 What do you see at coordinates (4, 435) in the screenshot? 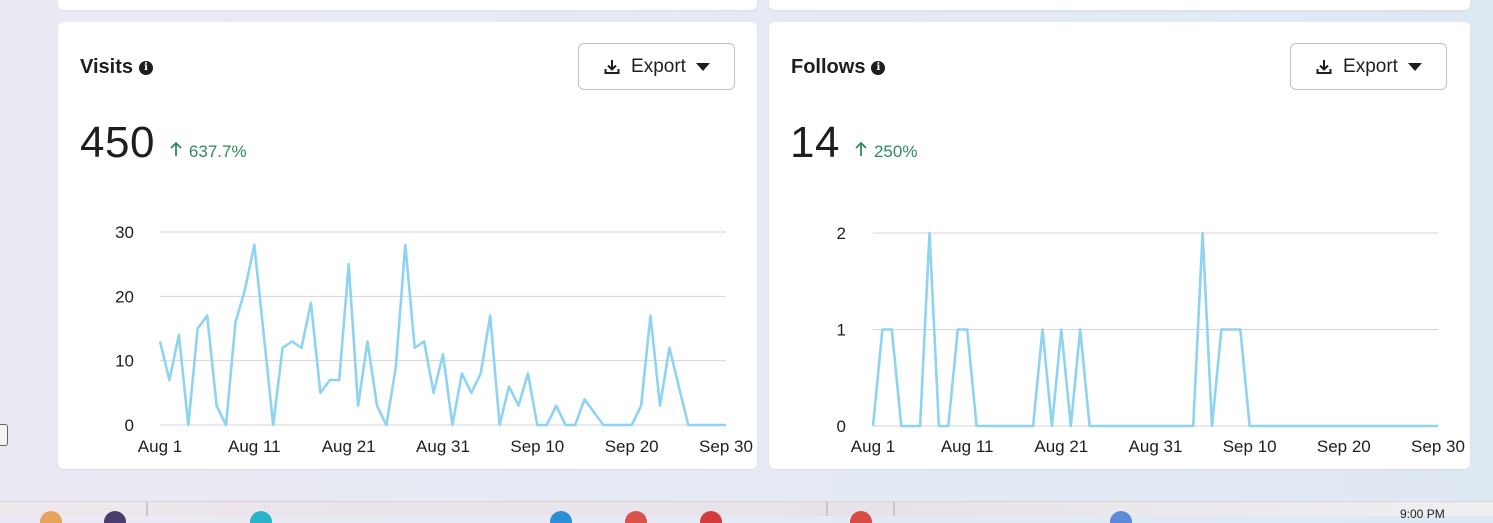
I see `collapse-handle` at bounding box center [4, 435].